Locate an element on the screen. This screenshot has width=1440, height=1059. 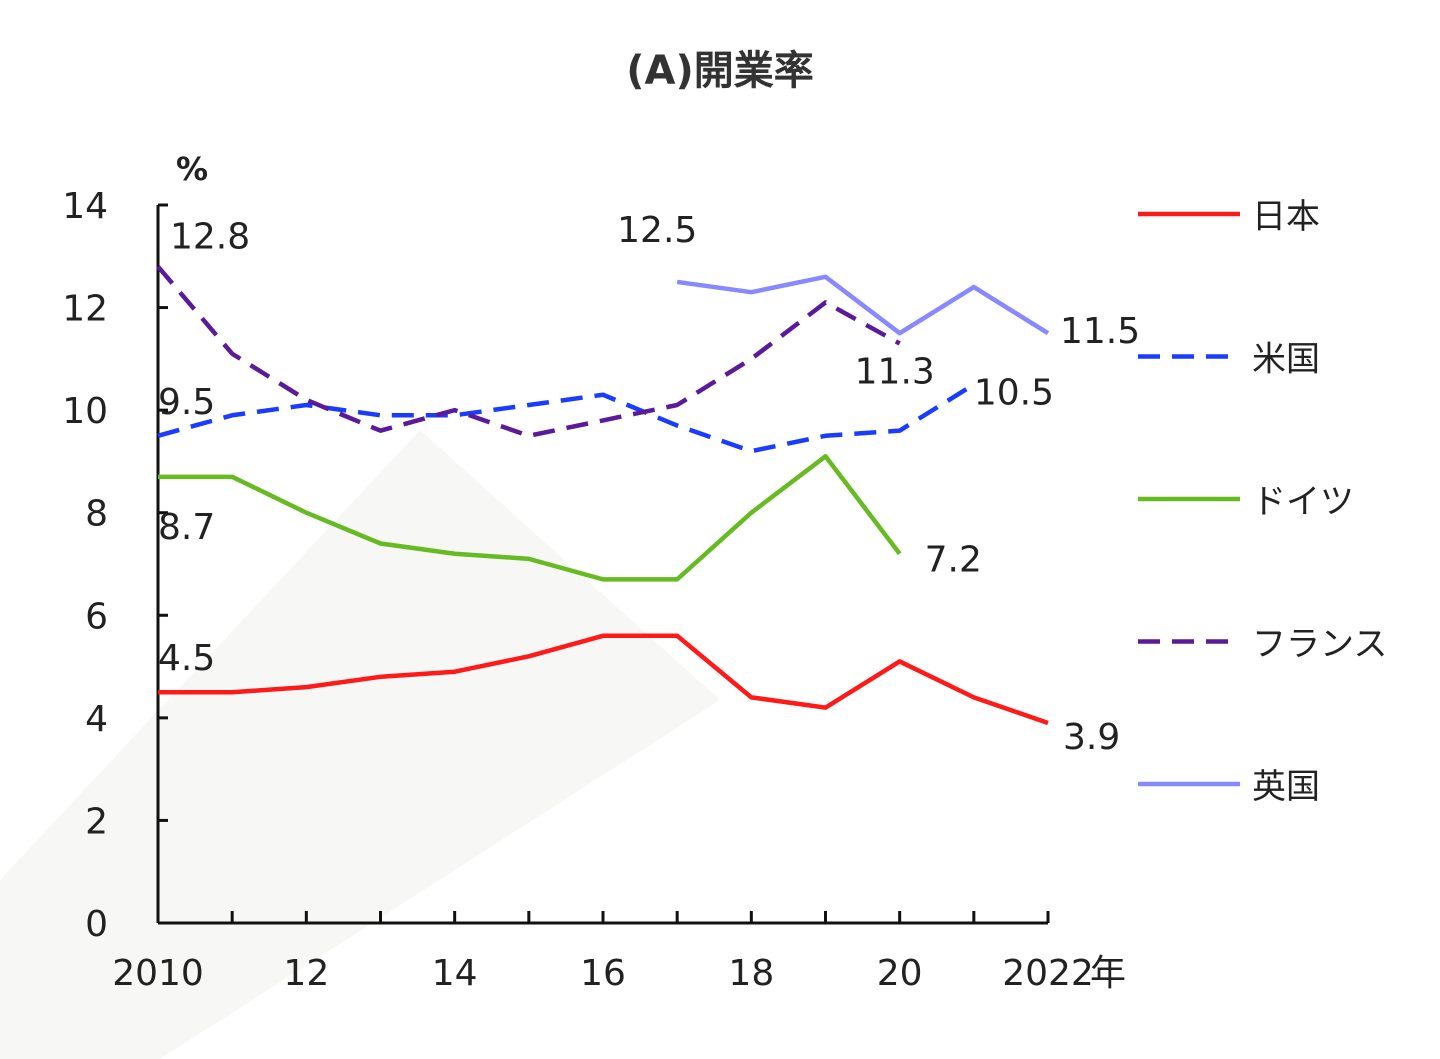
chart-title: (A)開業率 is located at coordinates (720, 71).